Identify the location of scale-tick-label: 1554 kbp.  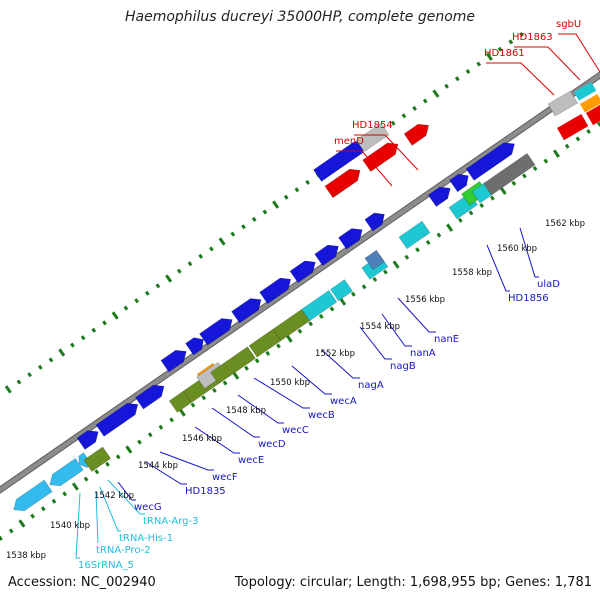
(380, 327).